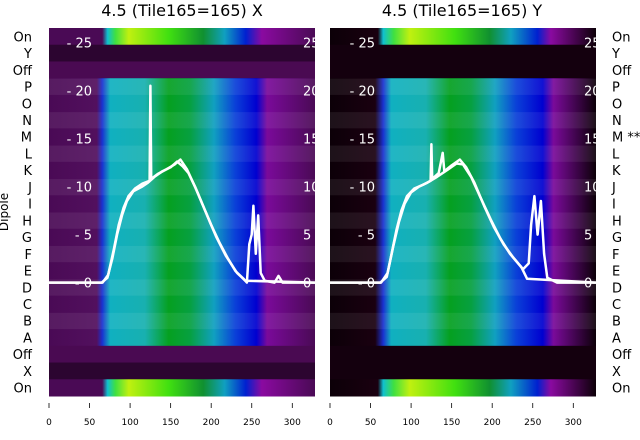  What do you see at coordinates (311, 43) in the screenshot?
I see `inner-y-tick-label-right: 25` at bounding box center [311, 43].